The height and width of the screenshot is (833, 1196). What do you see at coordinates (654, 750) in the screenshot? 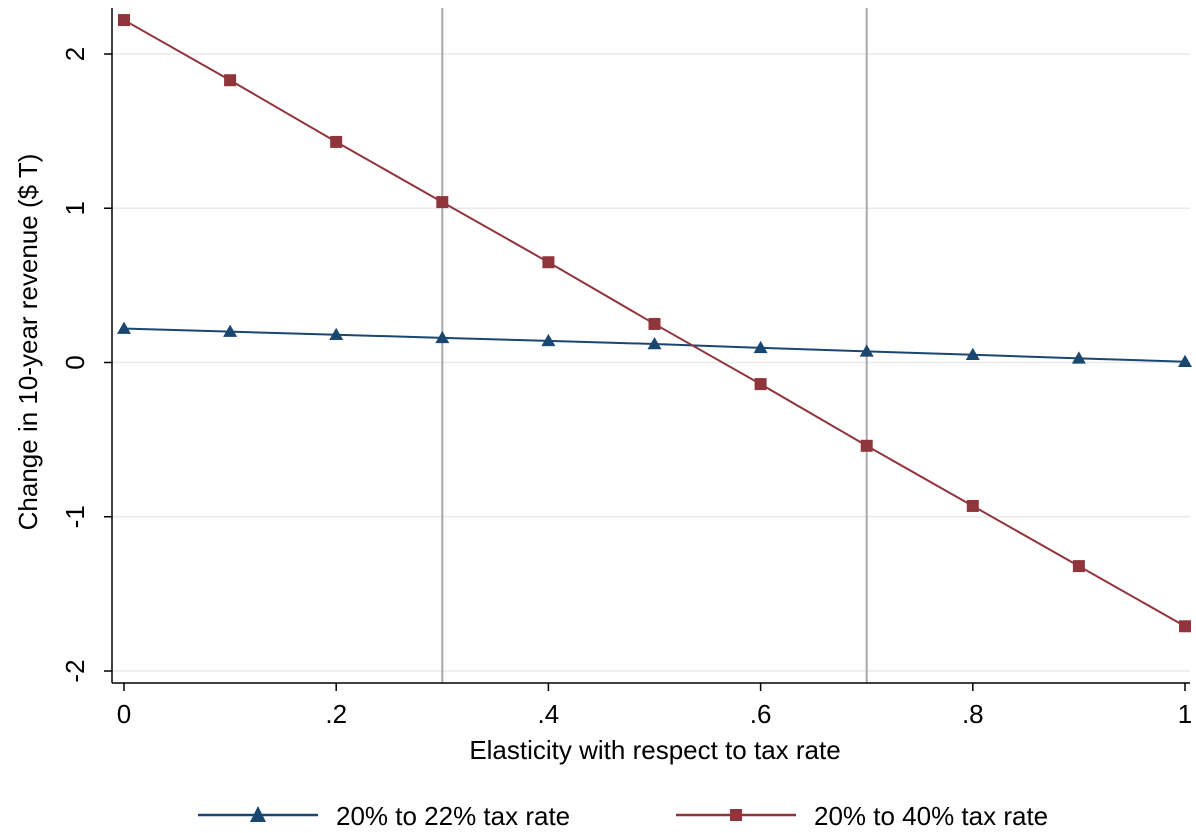
I see `x-axis-title: Elasticity with respect to tax rate` at bounding box center [654, 750].